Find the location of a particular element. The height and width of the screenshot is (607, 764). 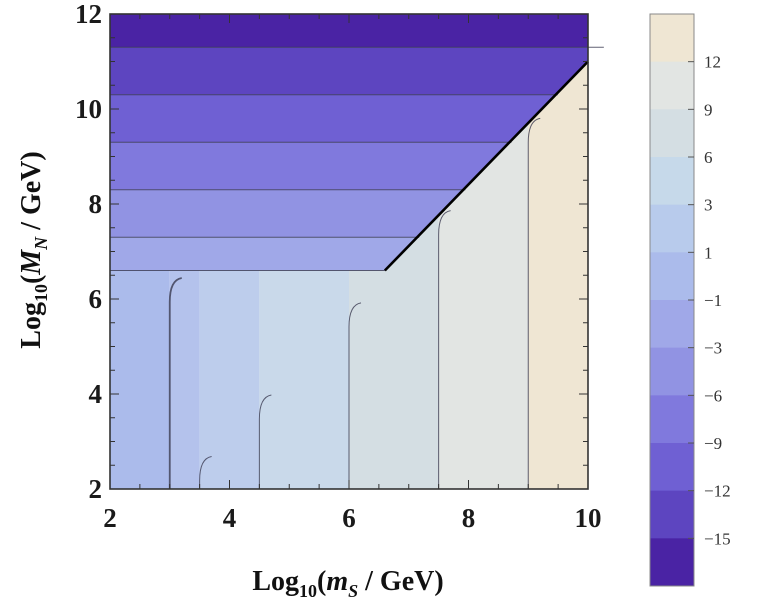

colorbar-label: −6 is located at coordinates (713, 395).